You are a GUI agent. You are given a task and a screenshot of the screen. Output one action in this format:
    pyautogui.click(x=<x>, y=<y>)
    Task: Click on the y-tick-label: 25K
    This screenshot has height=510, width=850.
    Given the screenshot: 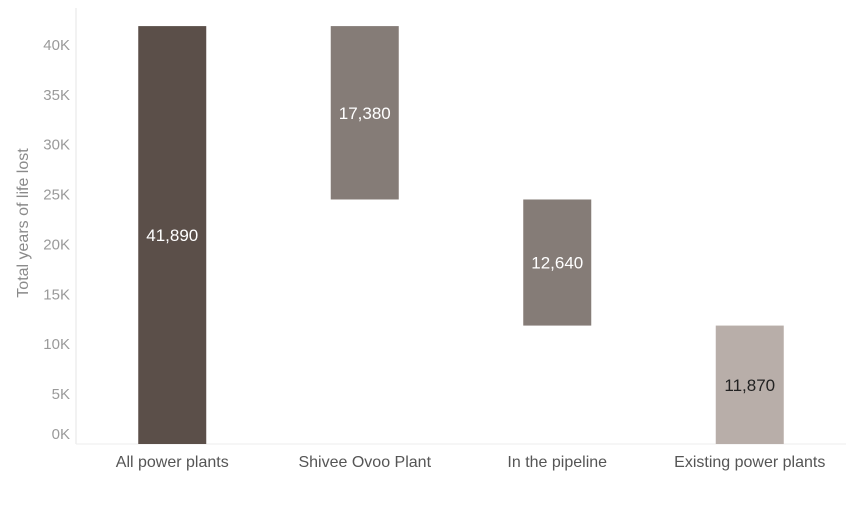 What is the action you would take?
    pyautogui.click(x=56, y=195)
    